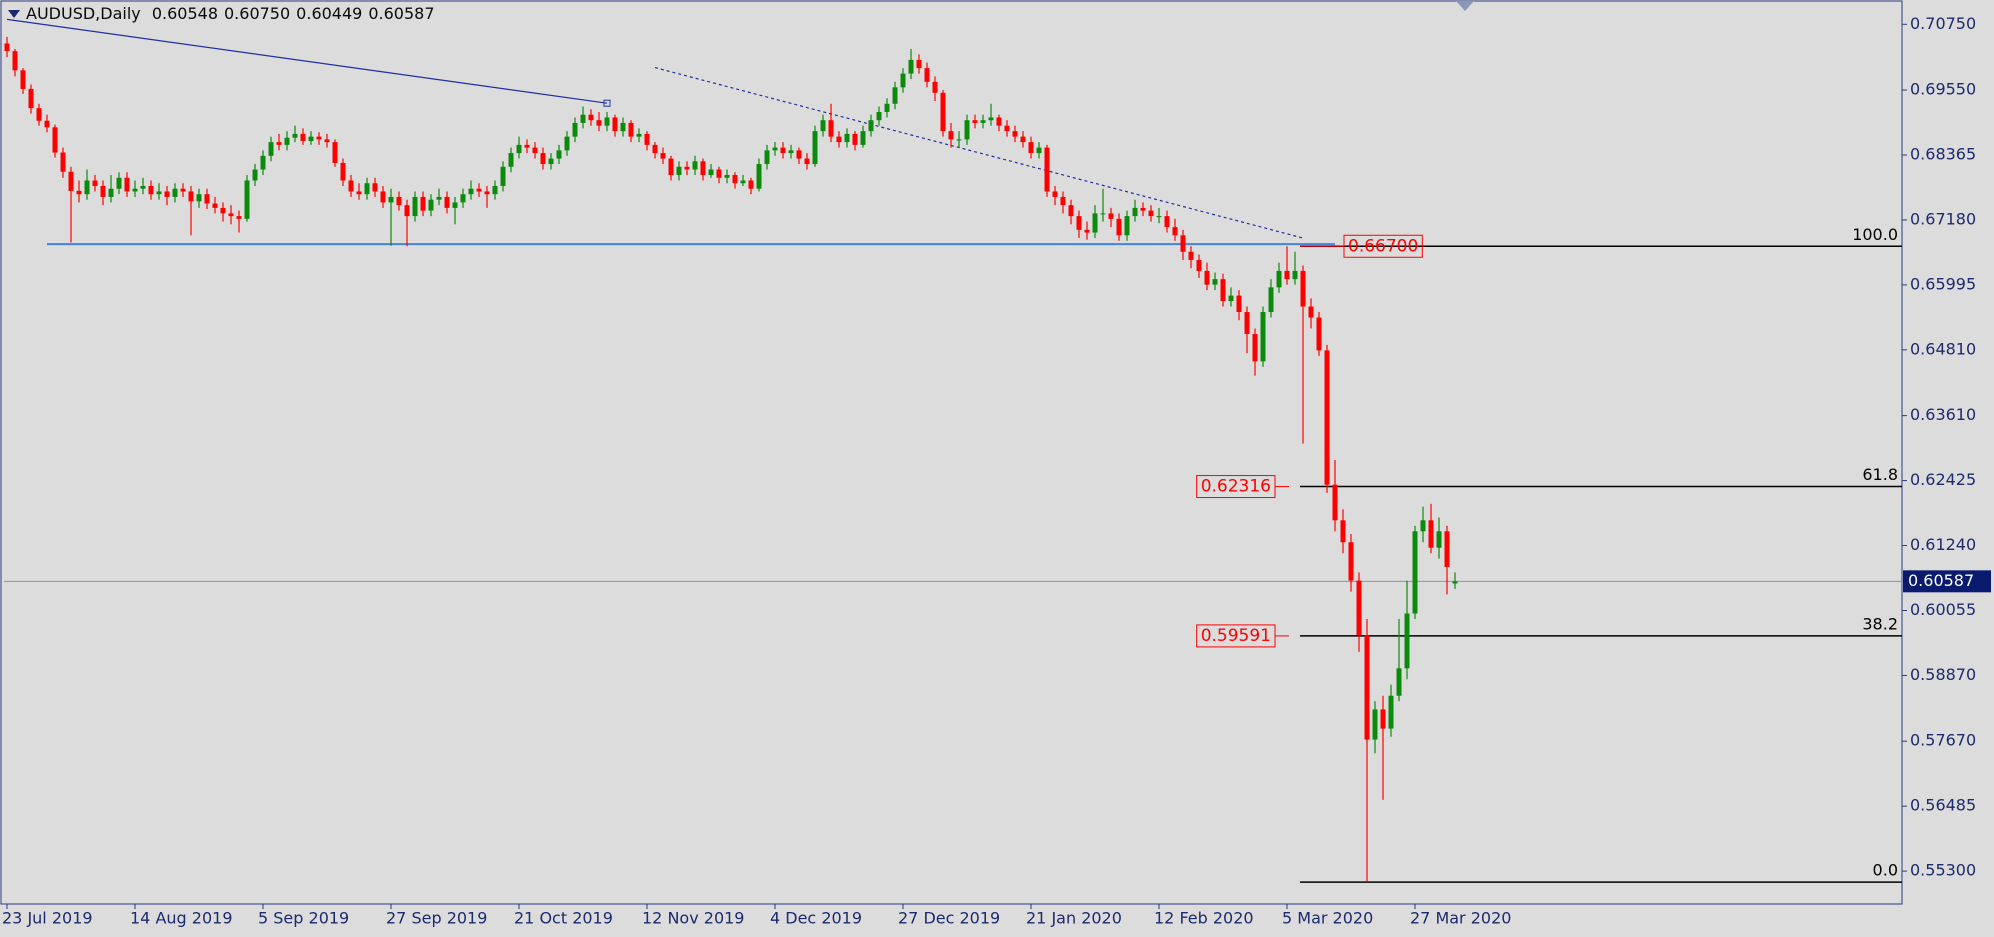  I want to click on x-tick-label: 27 Dec 2019, so click(949, 918).